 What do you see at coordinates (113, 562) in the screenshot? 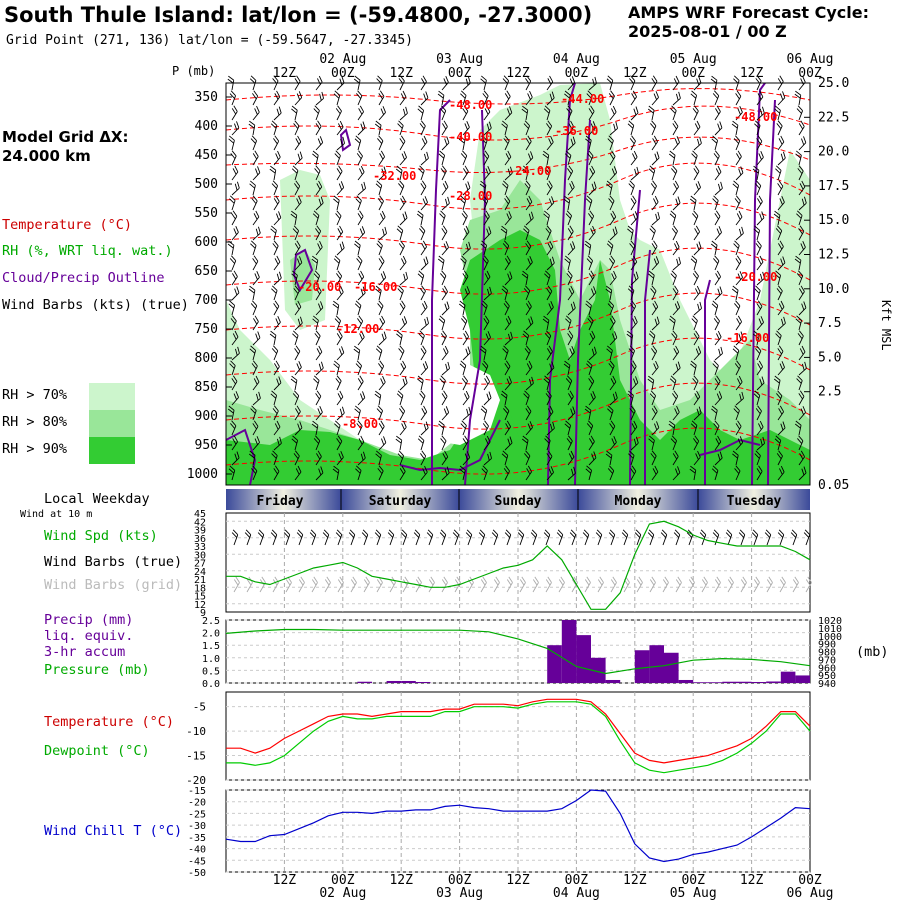
I see `label-wind-barbs-true: Wind Barbs (true)` at bounding box center [113, 562].